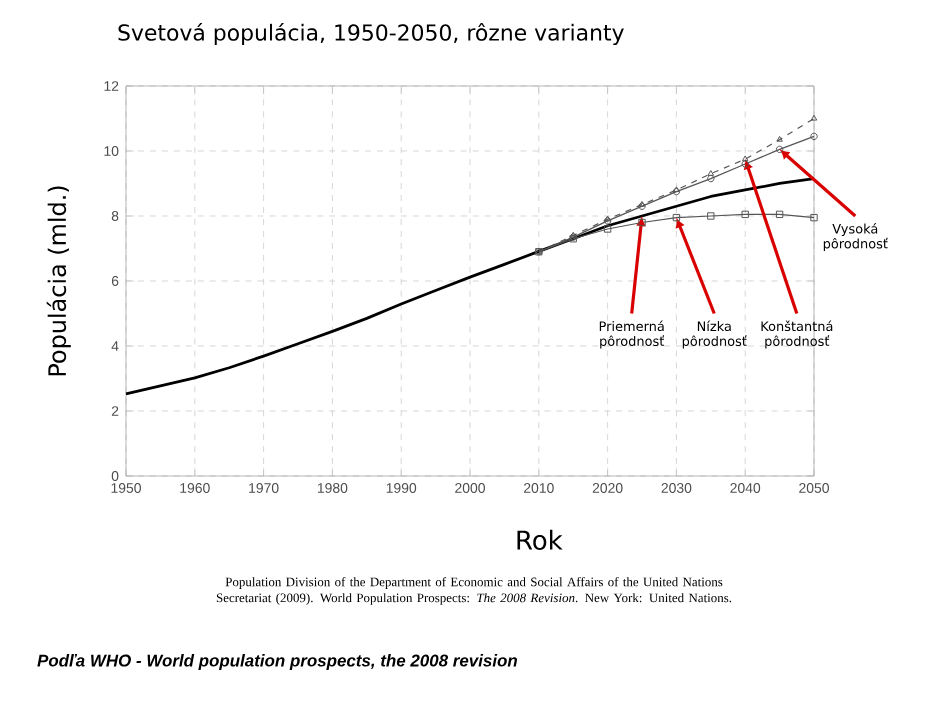 The width and height of the screenshot is (948, 710). What do you see at coordinates (371, 34) in the screenshot?
I see `chart-title: Svetová populácia, 1950-2050, rôzne varianty` at bounding box center [371, 34].